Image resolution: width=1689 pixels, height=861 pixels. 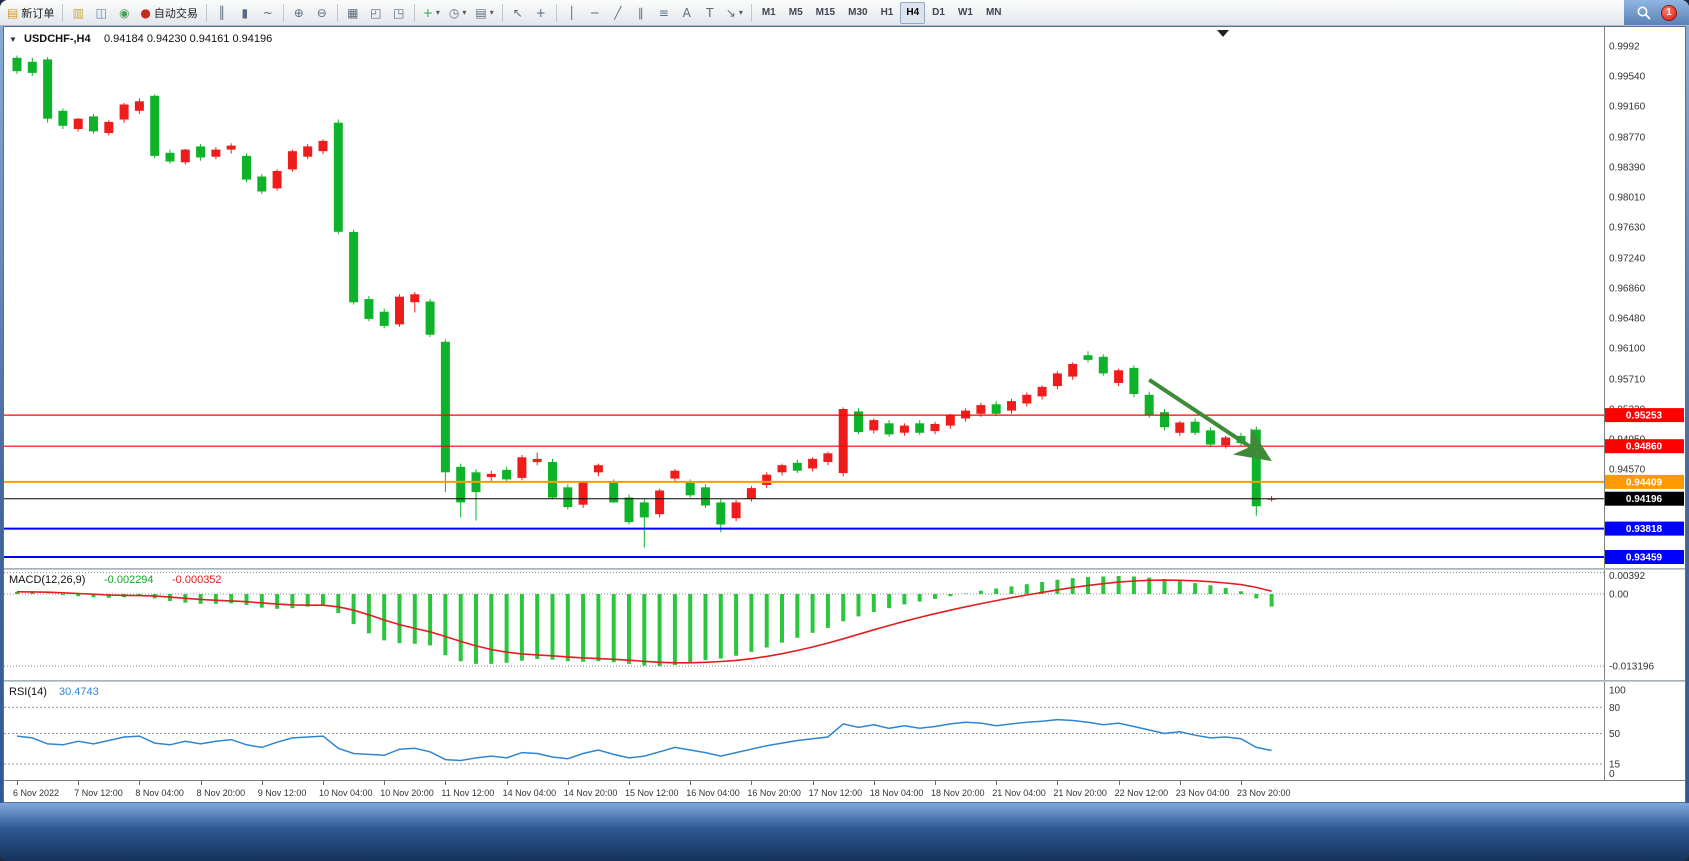 I want to click on time-label: 11 Nov 12:00, so click(x=468, y=793).